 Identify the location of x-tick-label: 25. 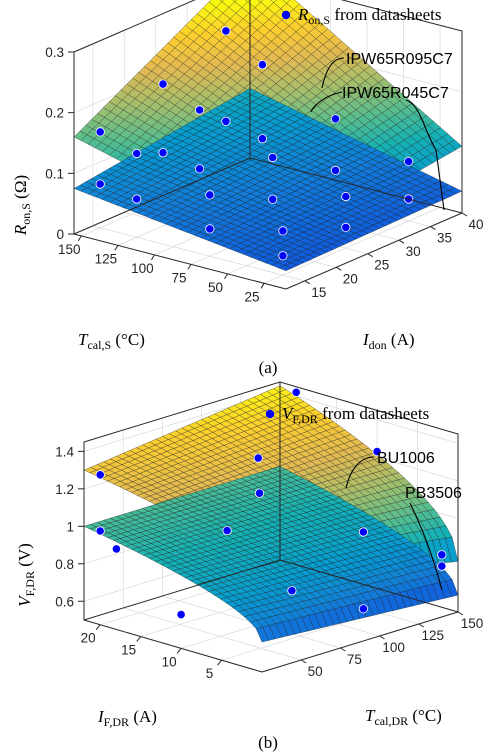
(252, 296).